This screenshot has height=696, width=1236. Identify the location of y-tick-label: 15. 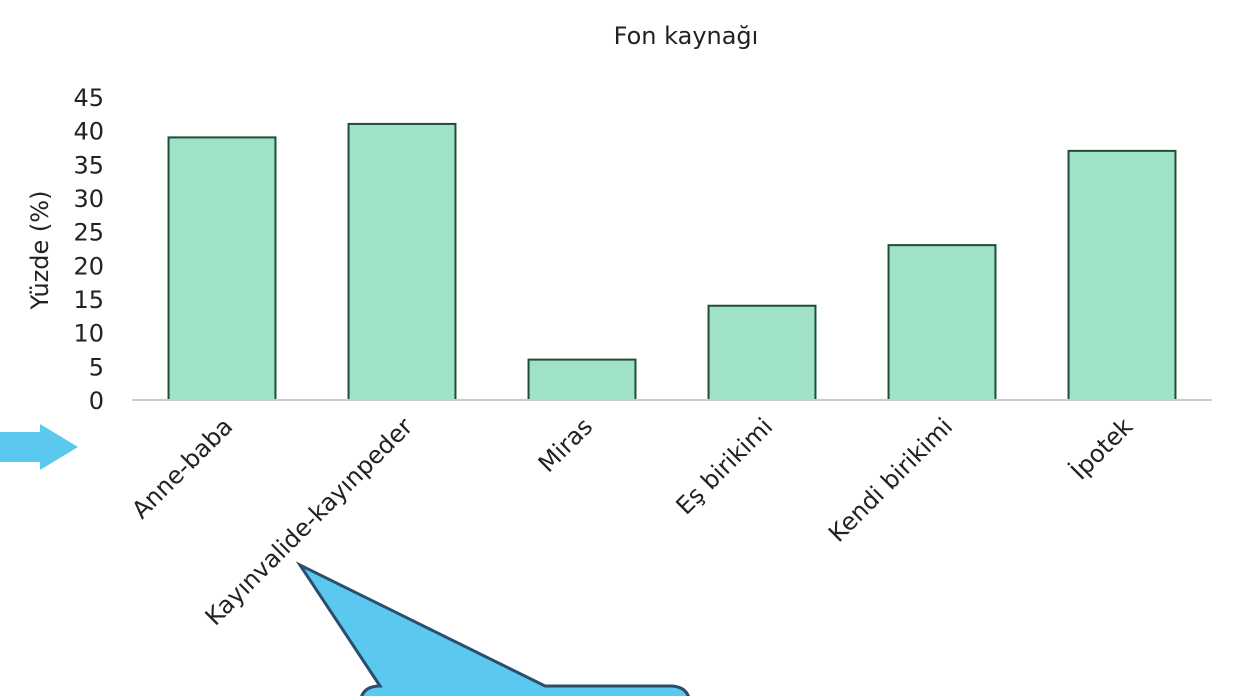
(88, 300).